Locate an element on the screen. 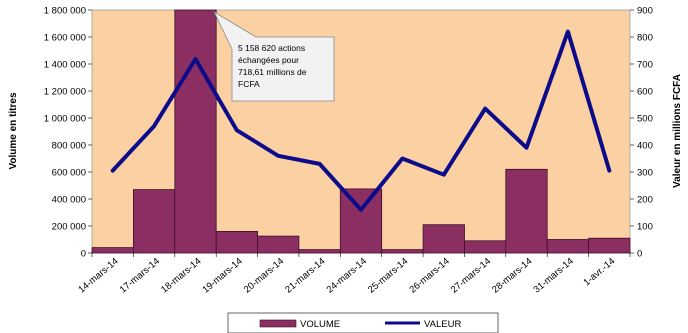 The width and height of the screenshot is (688, 333). legend-box is located at coordinates (363, 322).